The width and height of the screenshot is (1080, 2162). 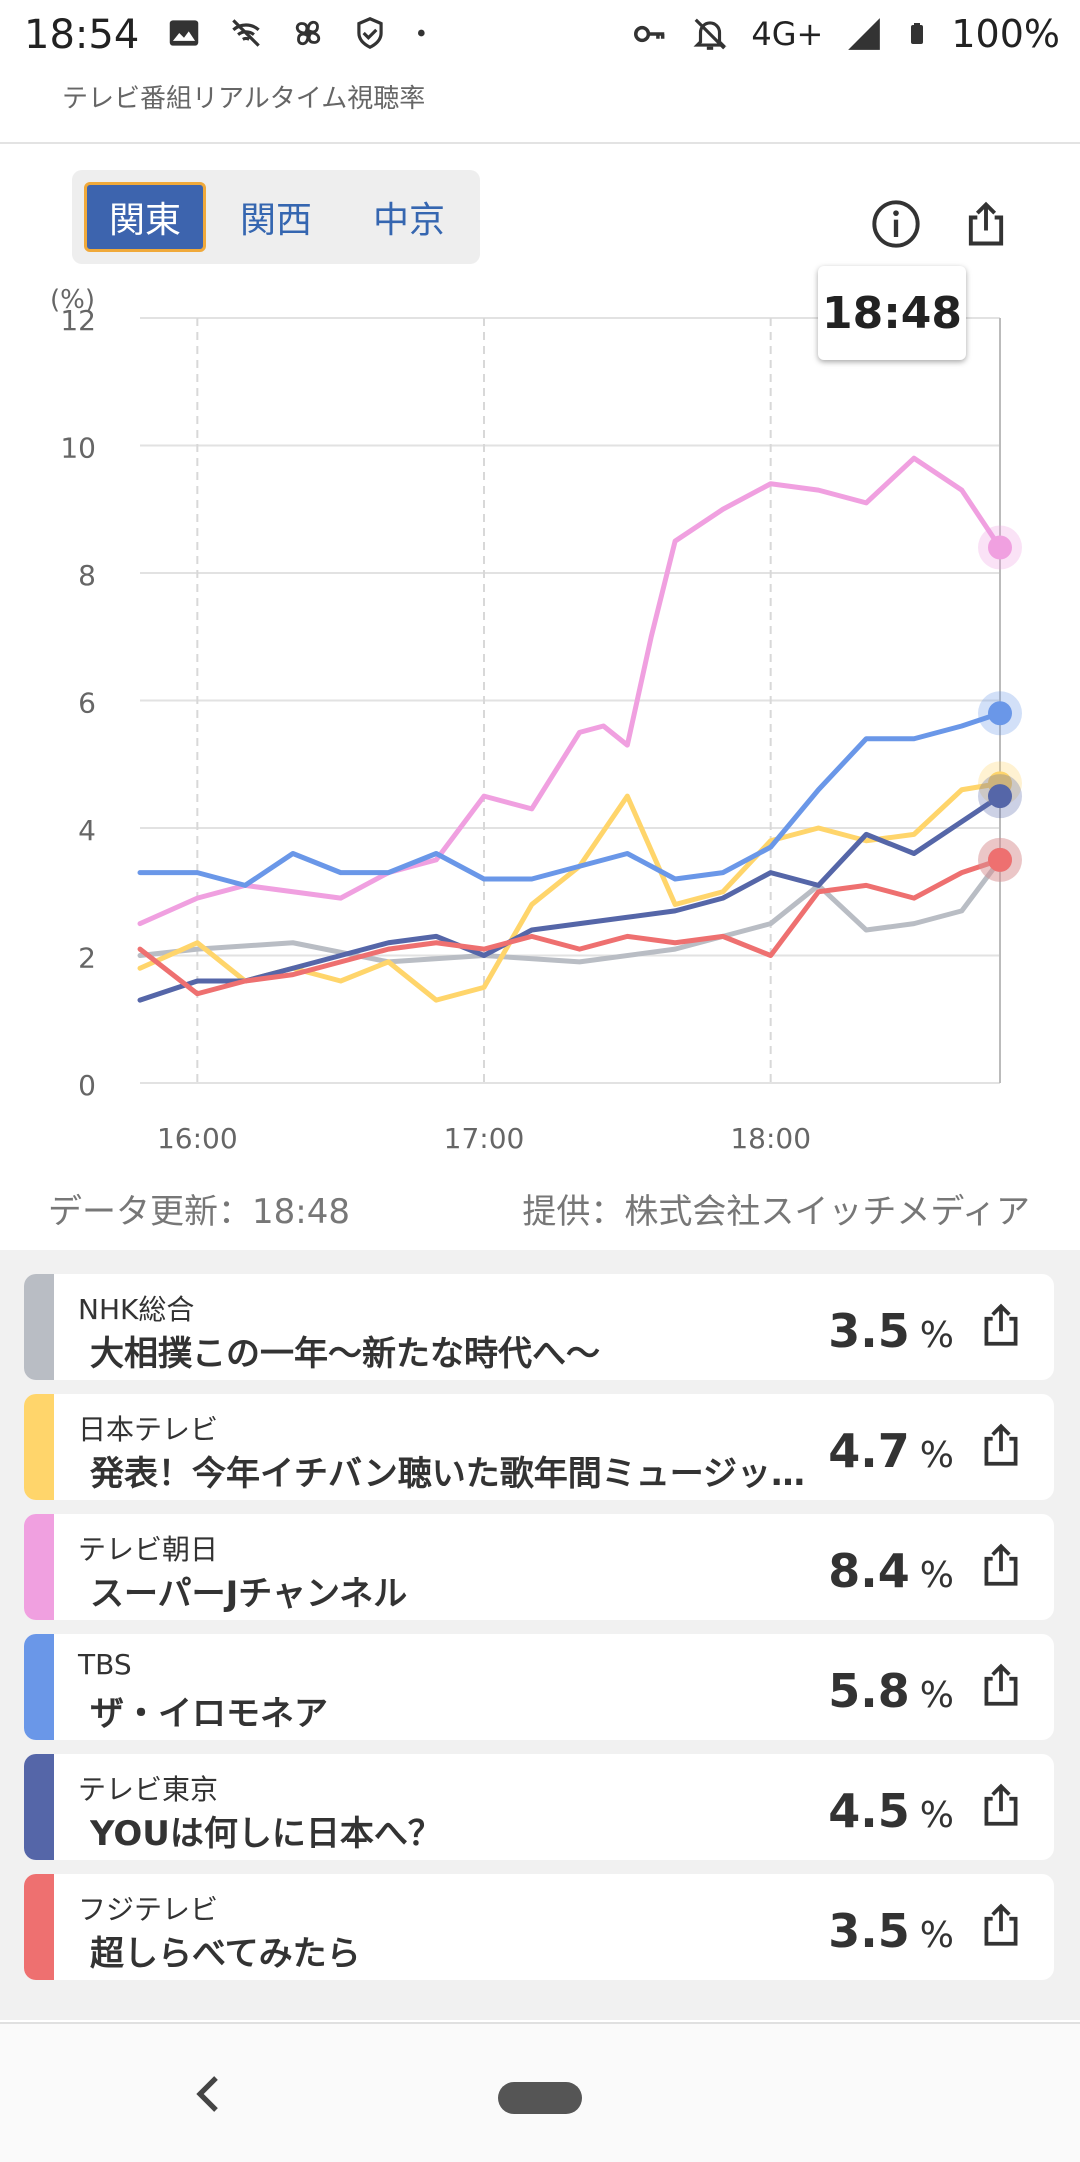 I want to click on rating-number: 8.4, so click(x=869, y=1571).